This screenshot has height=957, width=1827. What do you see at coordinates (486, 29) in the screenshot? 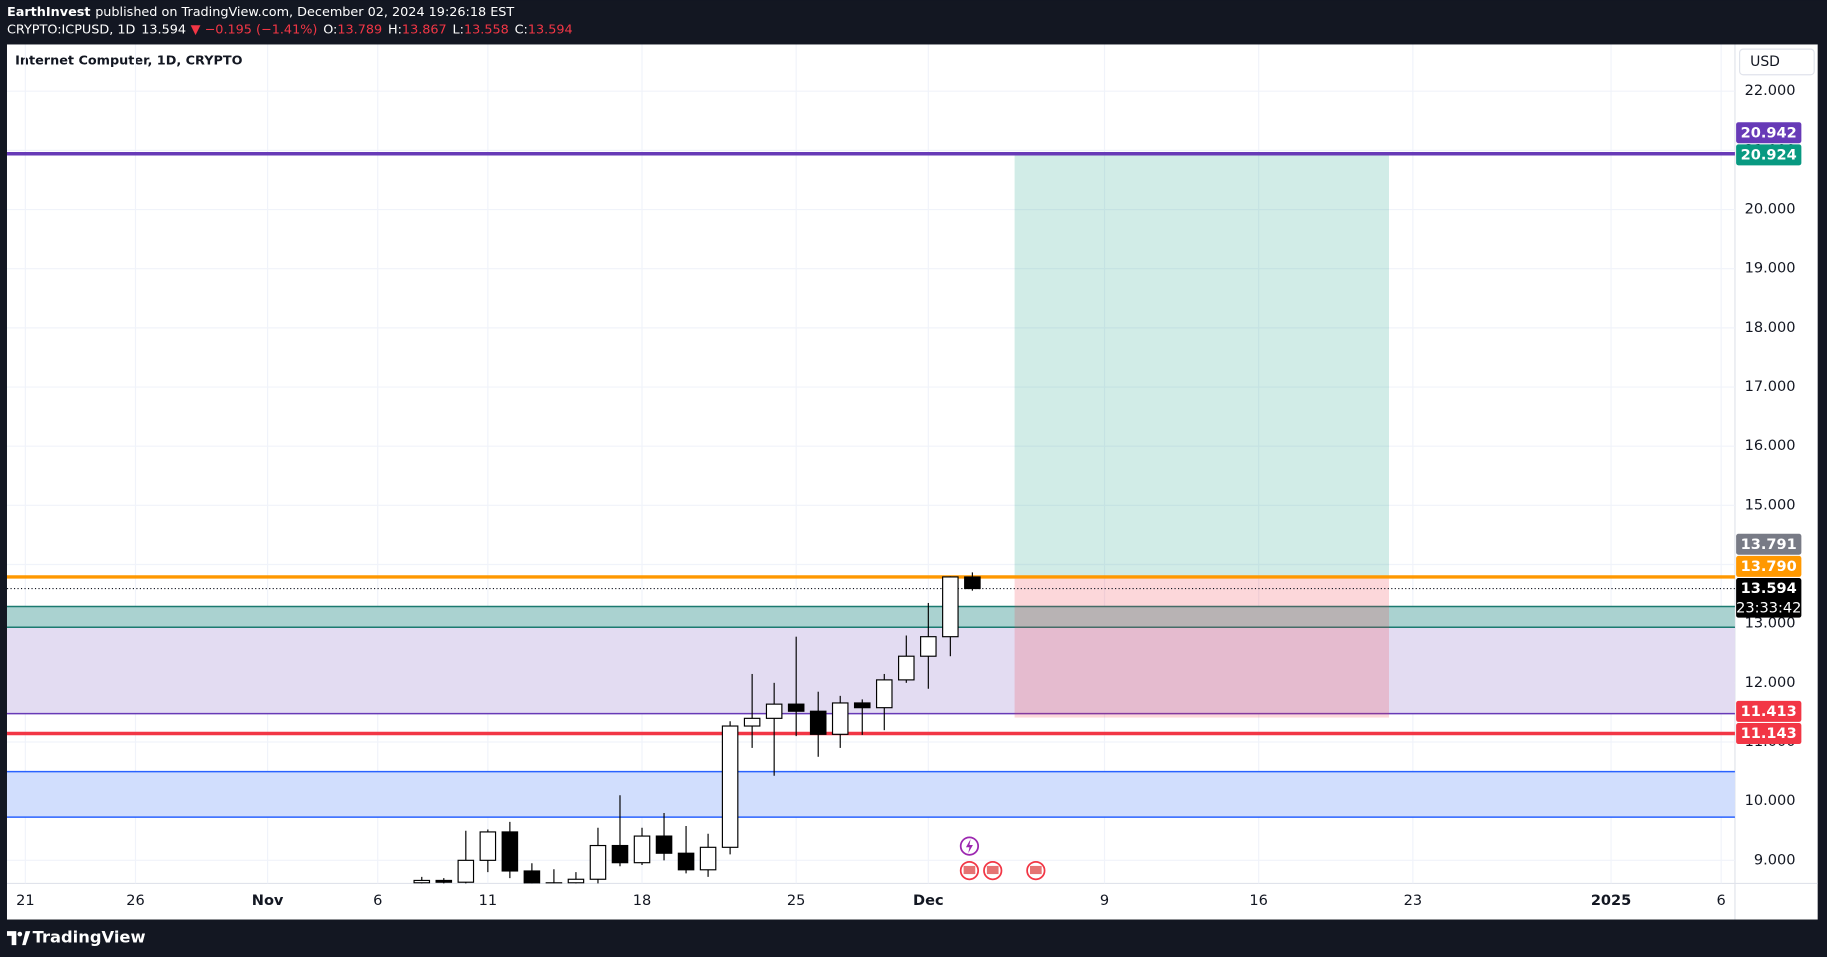
I see `ohlc-value: 13.558` at bounding box center [486, 29].